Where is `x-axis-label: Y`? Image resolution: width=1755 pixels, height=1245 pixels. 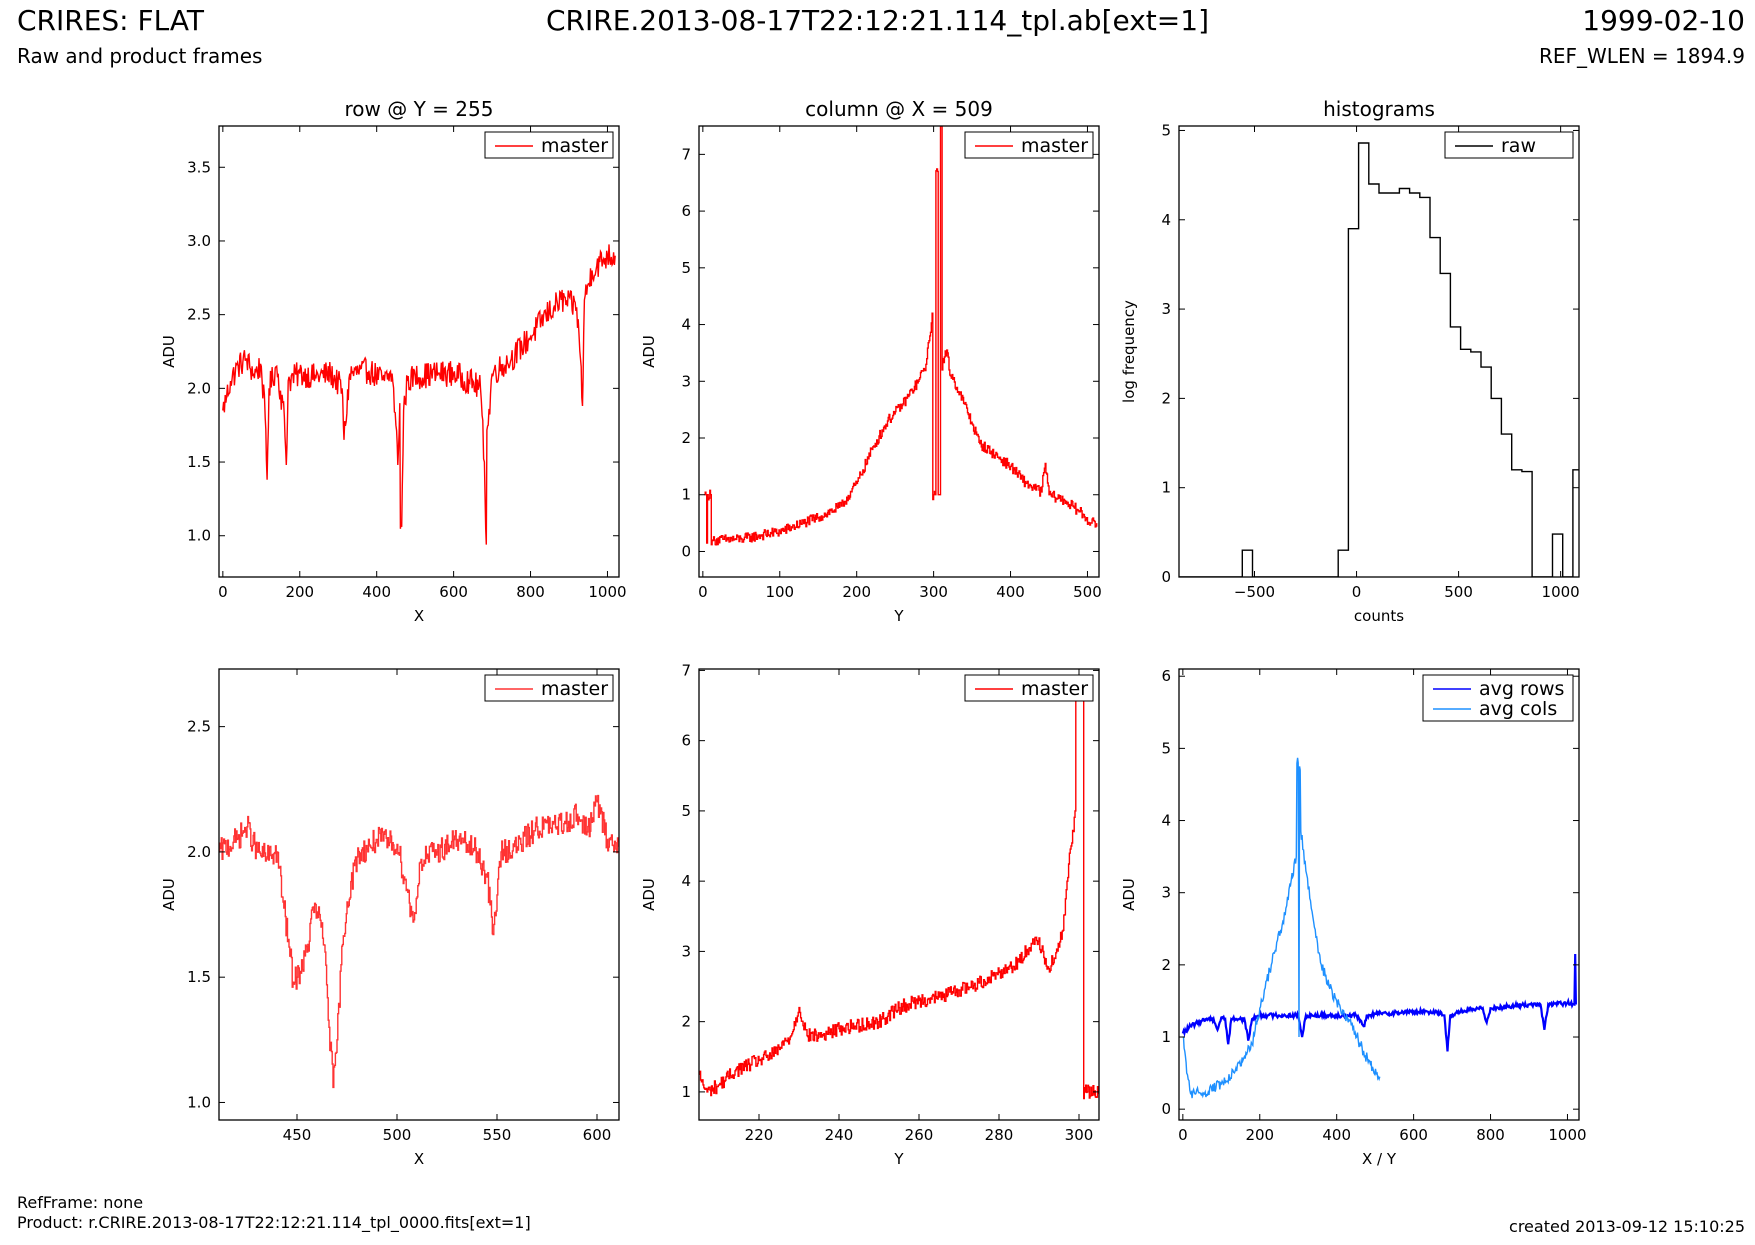 x-axis-label: Y is located at coordinates (898, 1159).